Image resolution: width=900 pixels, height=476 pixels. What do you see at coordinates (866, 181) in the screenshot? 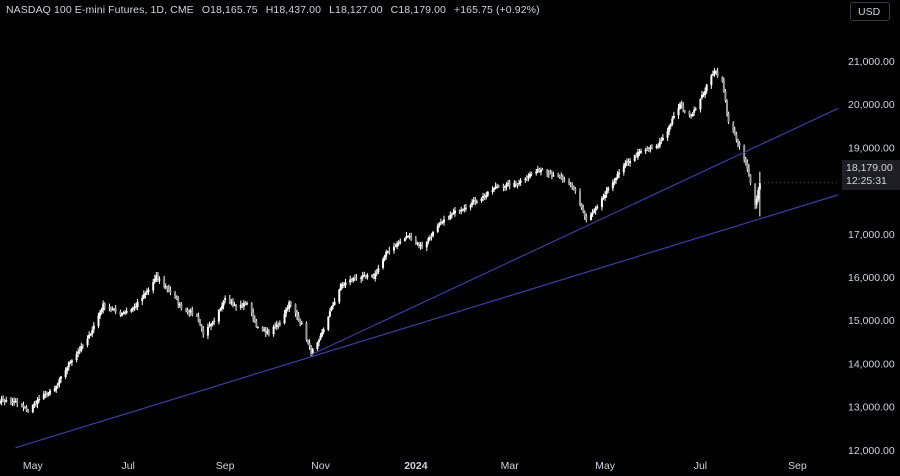
I see `bar-countdown: 12:25:31` at bounding box center [866, 181].